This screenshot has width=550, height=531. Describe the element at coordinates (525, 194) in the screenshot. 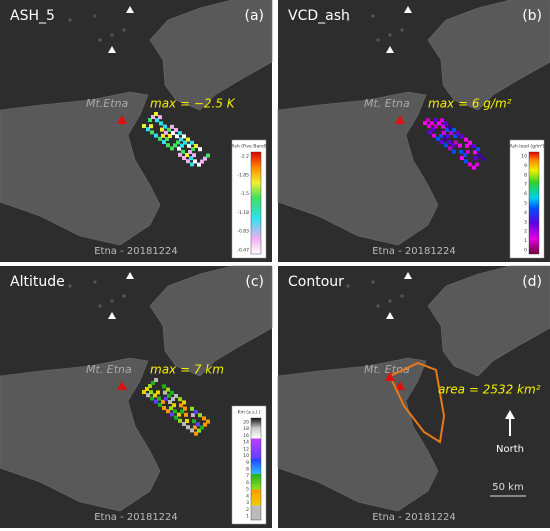

I see `colorbar-tick-label: 6` at that location.